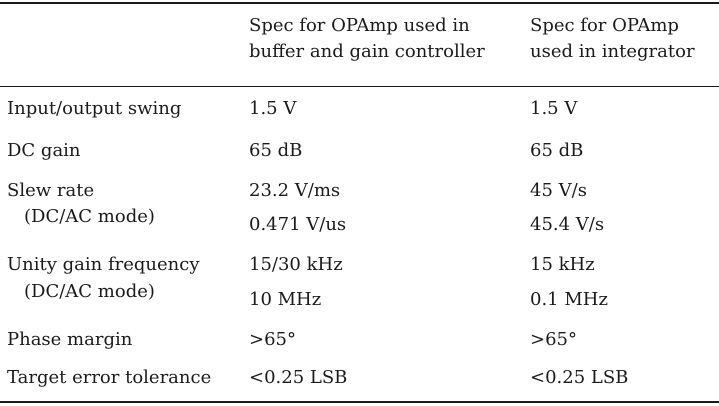  What do you see at coordinates (612, 39) in the screenshot?
I see `column-header-integrator: Spec for OPAmp used in integrator` at bounding box center [612, 39].